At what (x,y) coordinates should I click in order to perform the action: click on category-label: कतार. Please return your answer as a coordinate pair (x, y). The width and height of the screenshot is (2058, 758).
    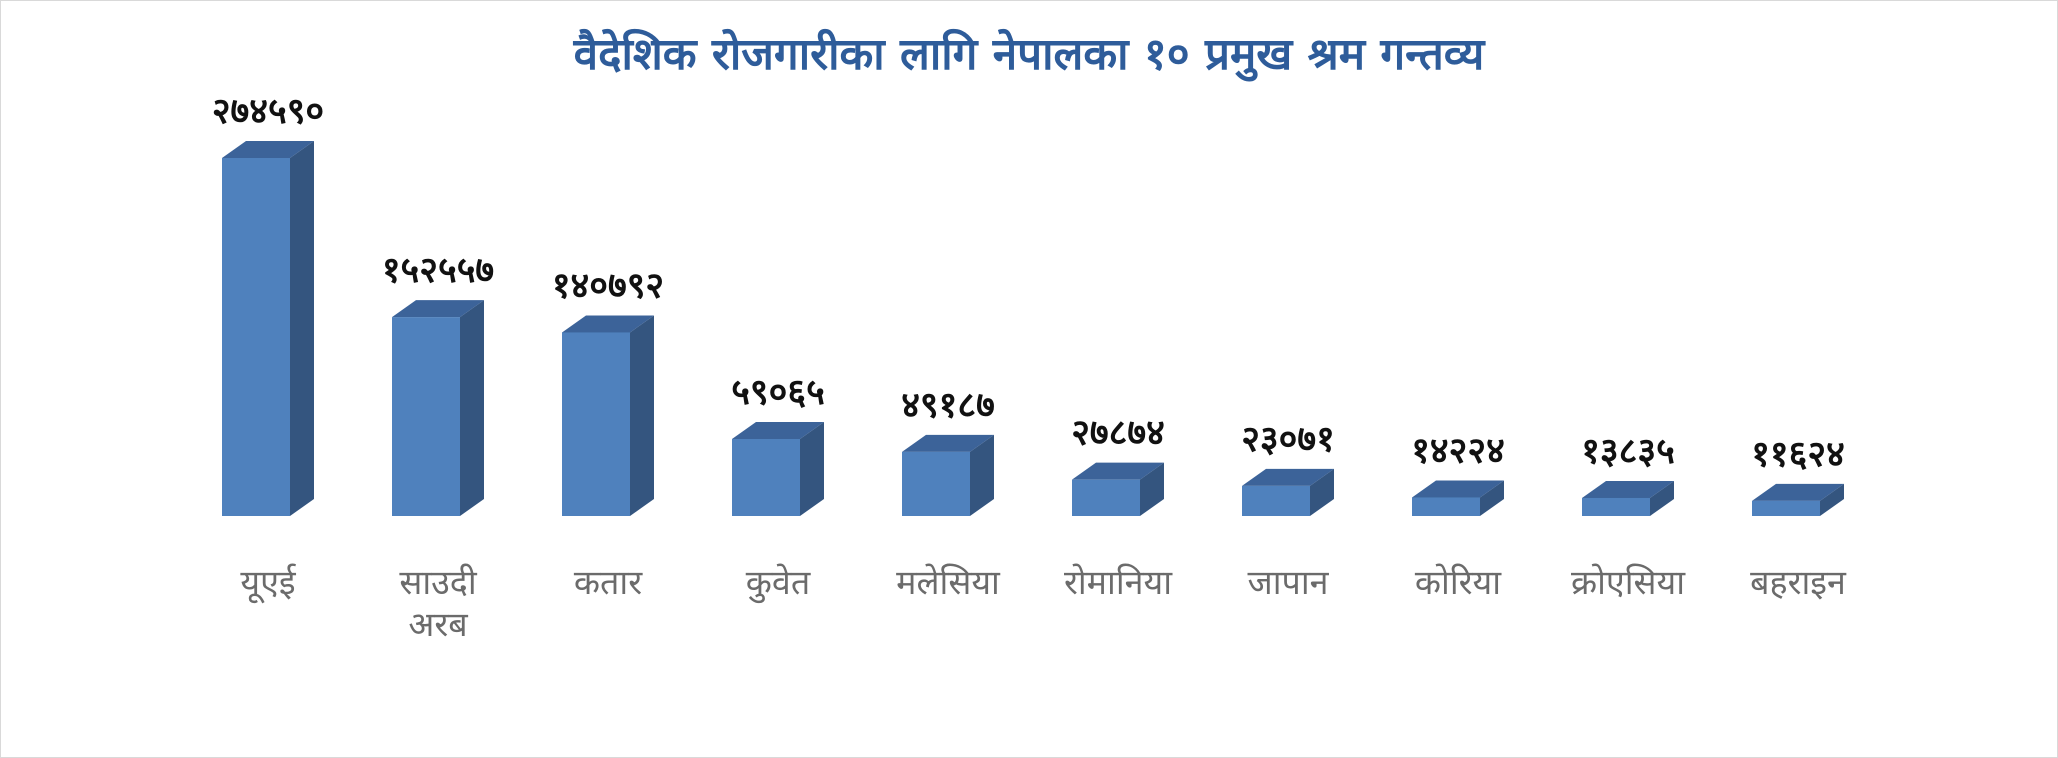
    Looking at the image, I should click on (608, 583).